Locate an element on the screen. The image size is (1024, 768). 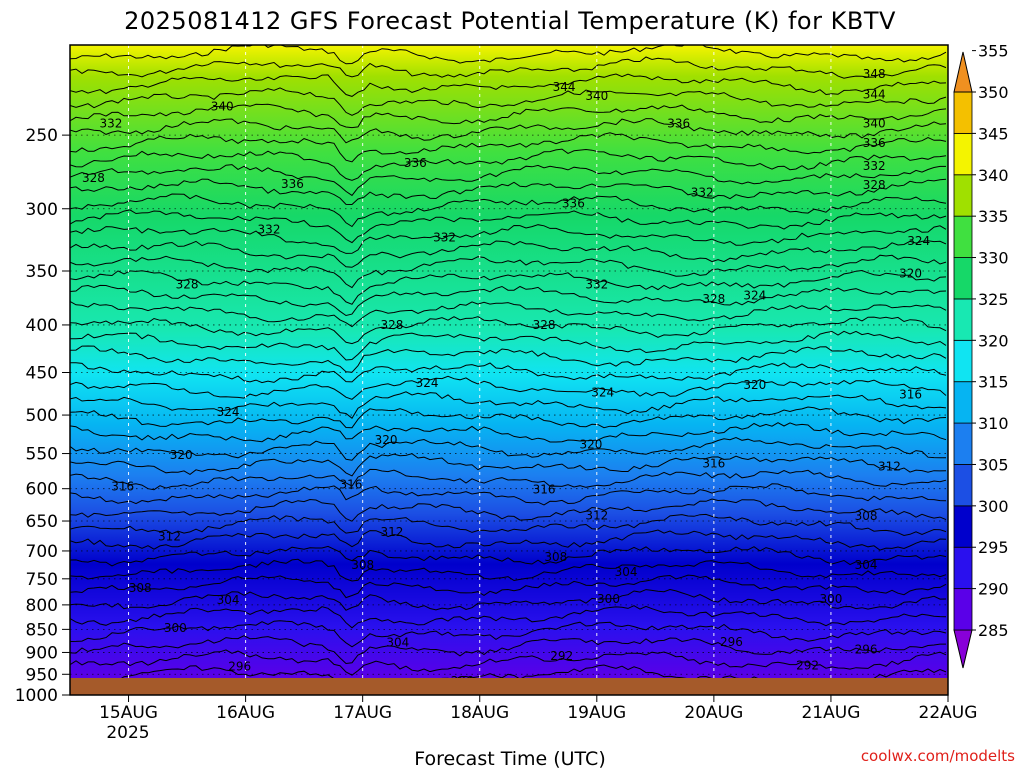
x-axis-label: Forecast Time (UTC) is located at coordinates (509, 758).